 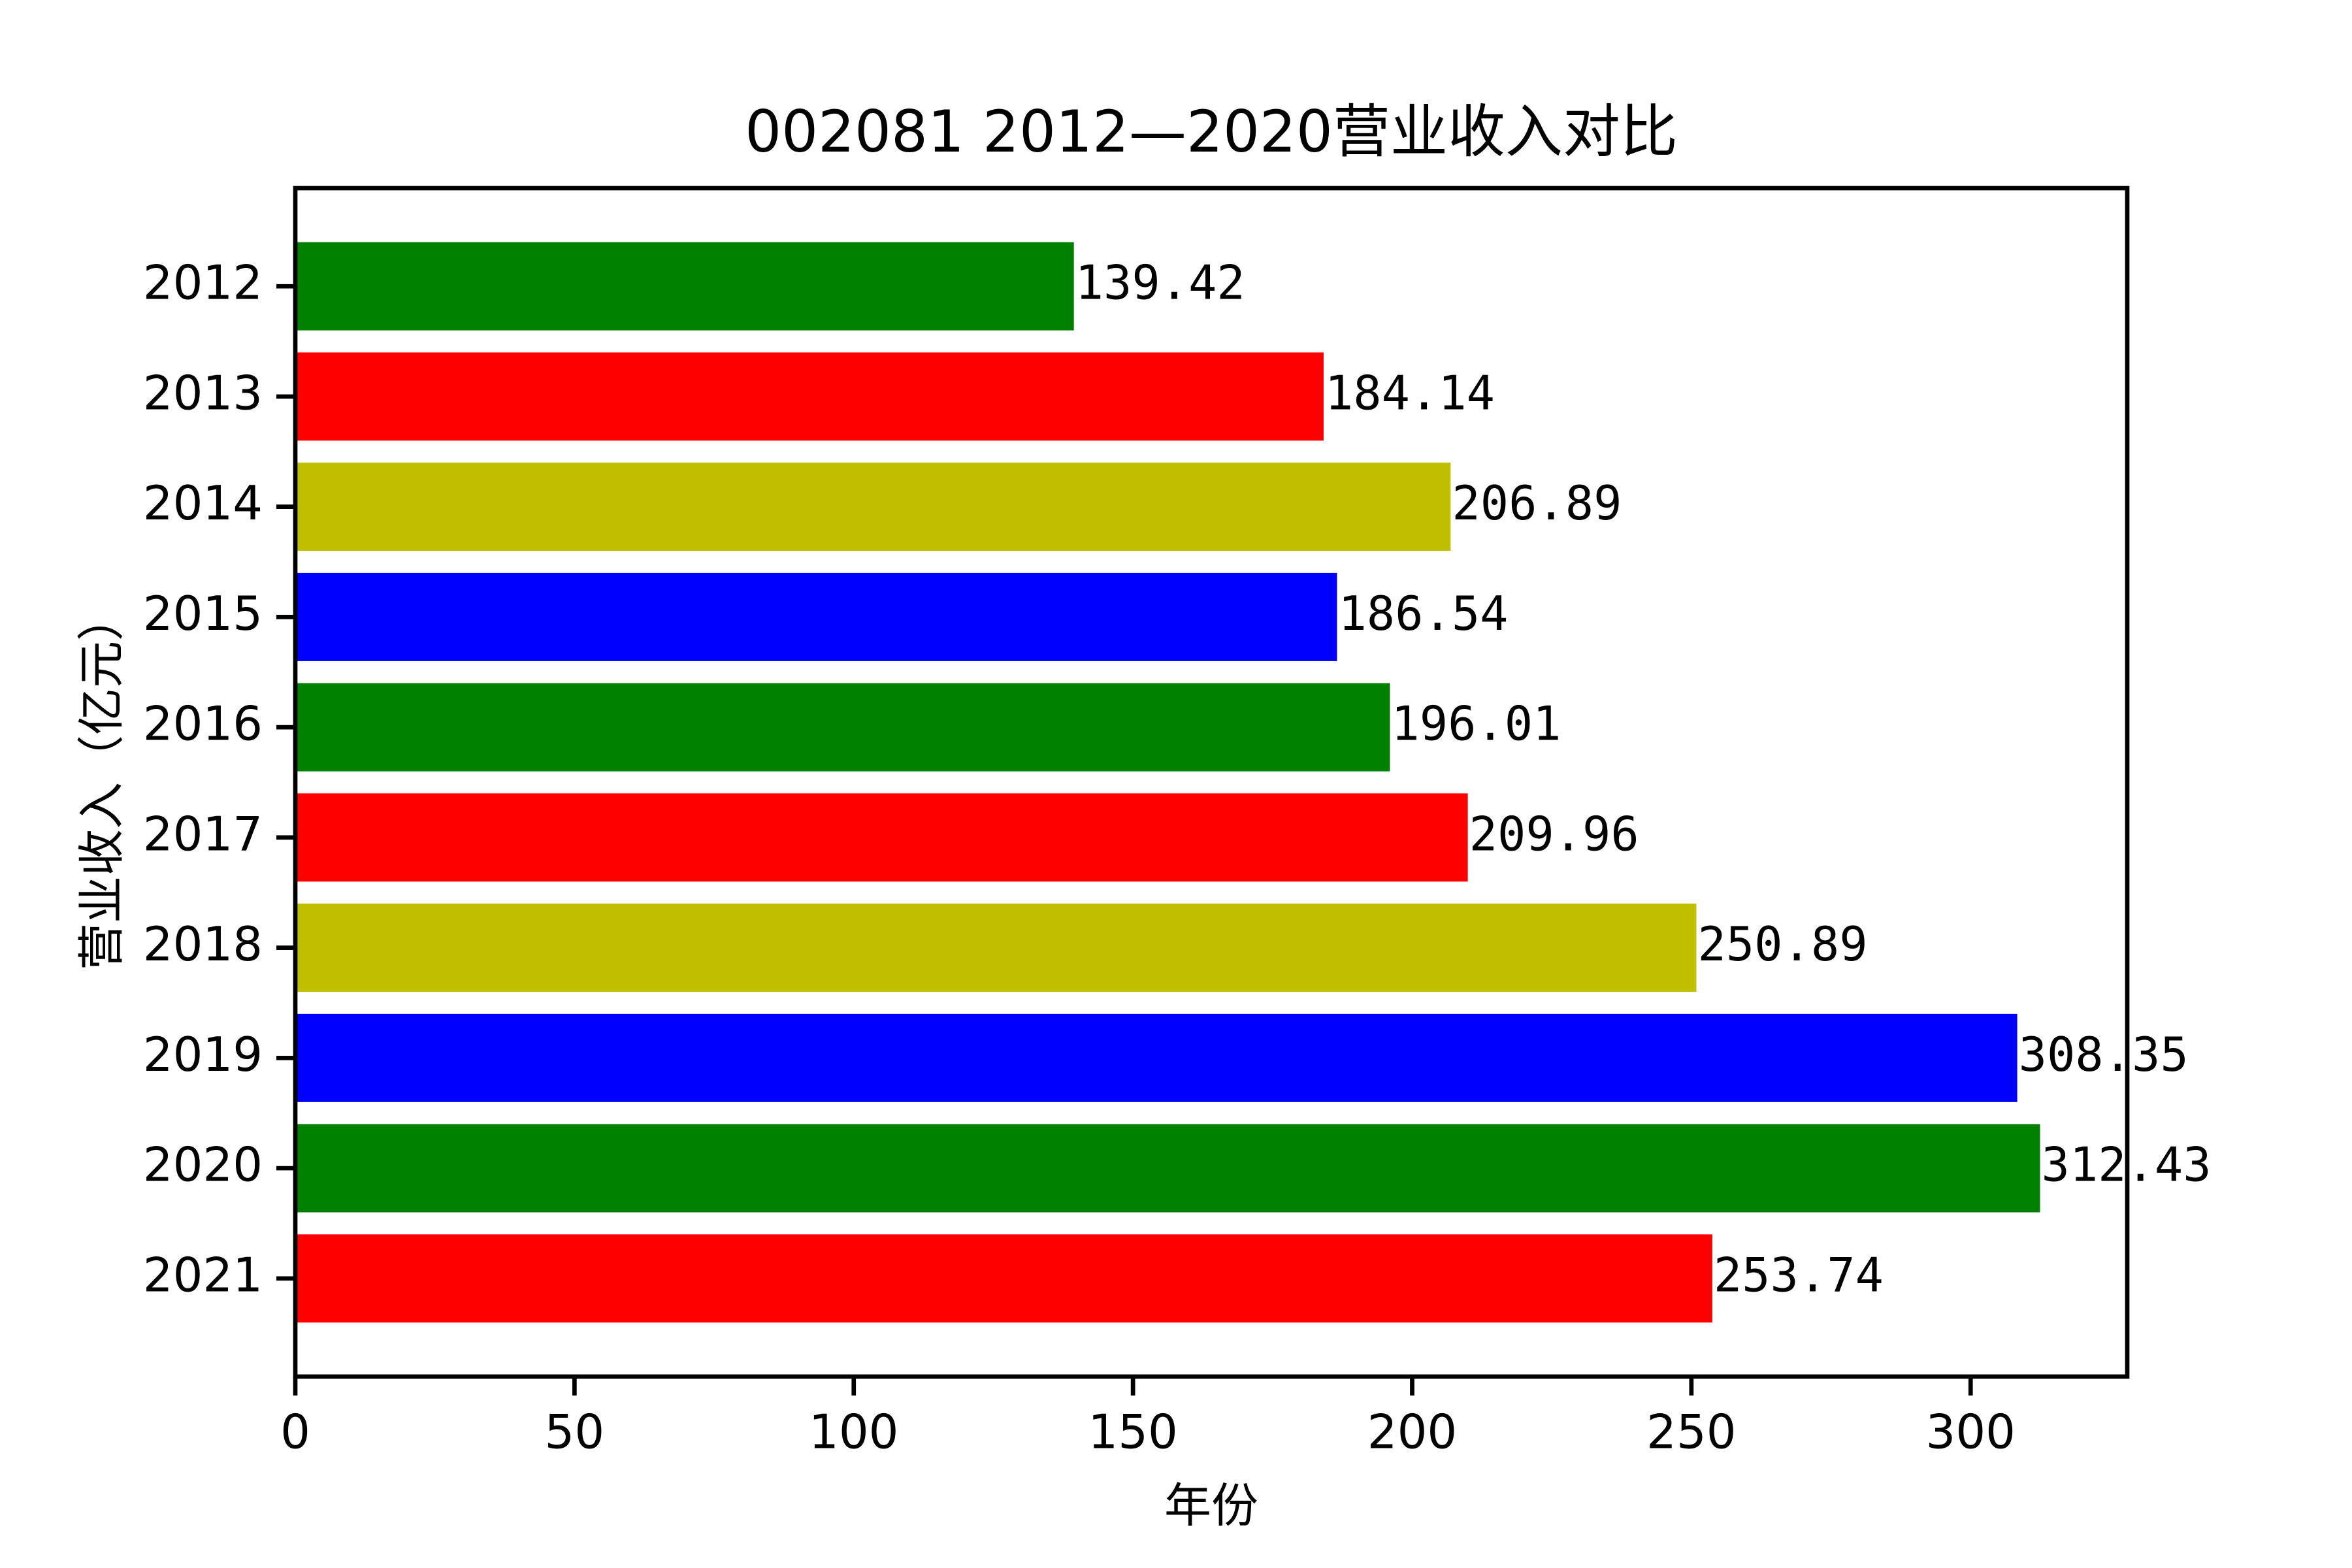 What do you see at coordinates (1211, 1505) in the screenshot?
I see `x-axis-label: 年份` at bounding box center [1211, 1505].